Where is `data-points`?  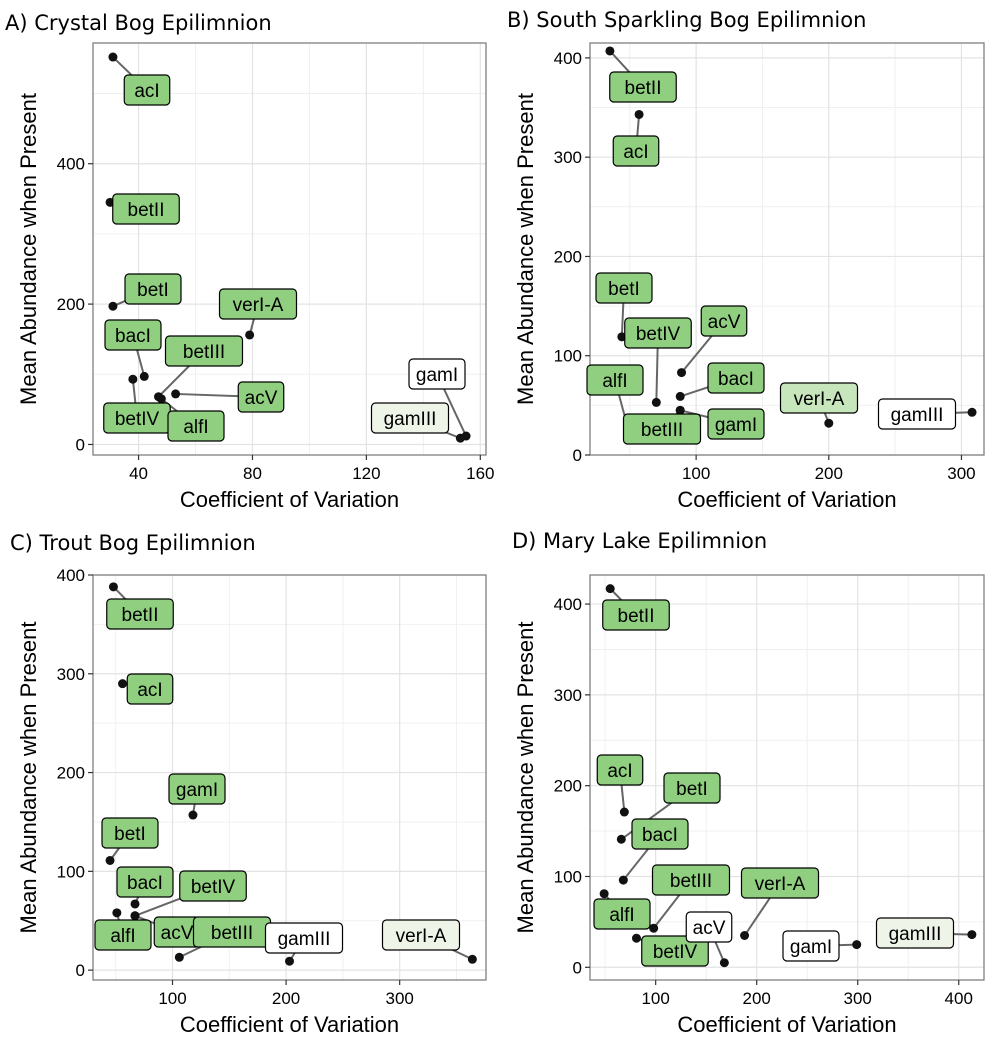
data-points is located at coordinates (291, 774).